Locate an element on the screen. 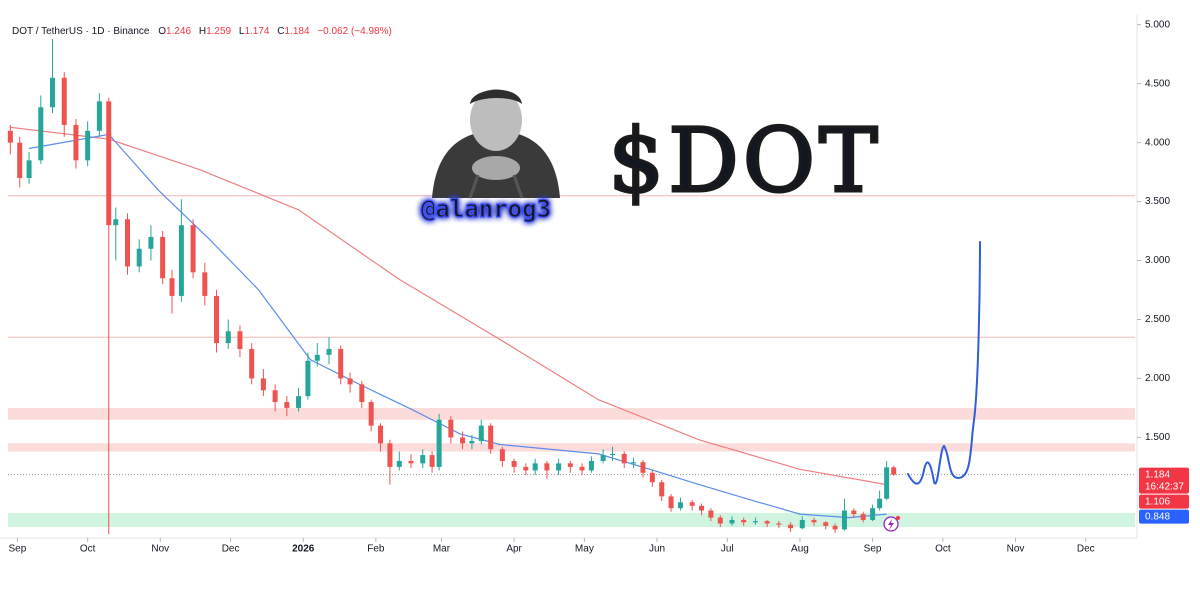 This screenshot has height=589, width=1200. x-tick-label: Dec is located at coordinates (231, 549).